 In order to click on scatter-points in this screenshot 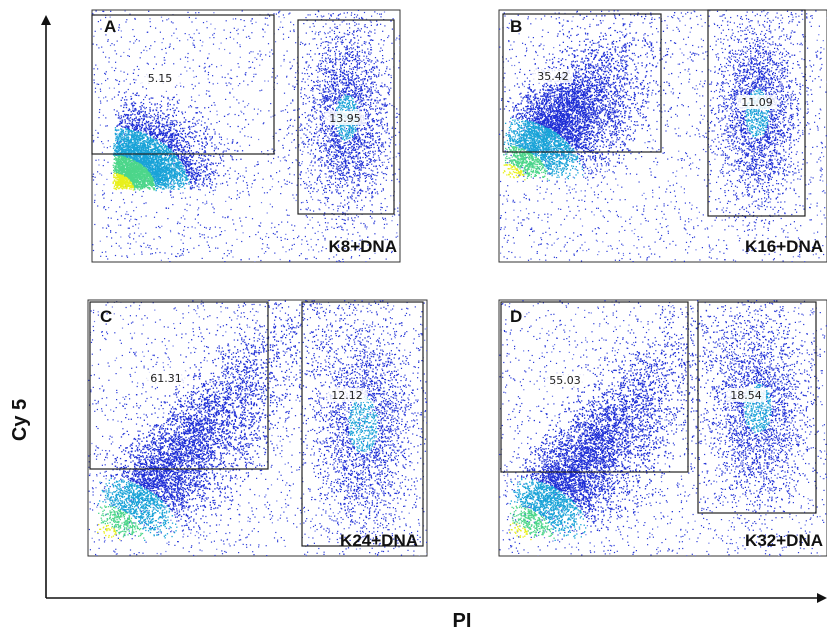, I will do `click(246, 136)`.